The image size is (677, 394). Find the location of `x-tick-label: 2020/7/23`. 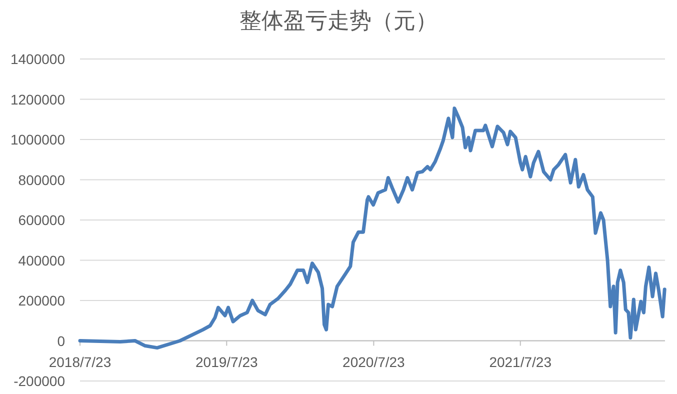

x-tick-label: 2020/7/23 is located at coordinates (374, 362).